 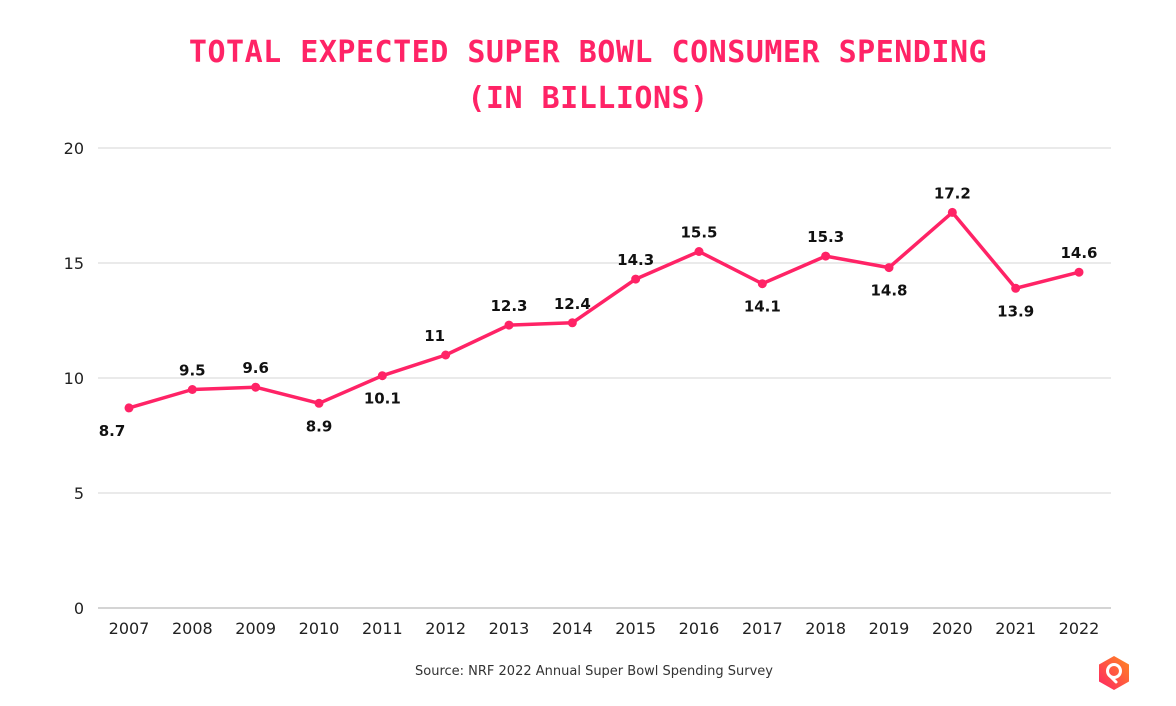 What do you see at coordinates (509, 628) in the screenshot?
I see `x-tick-label: 2013` at bounding box center [509, 628].